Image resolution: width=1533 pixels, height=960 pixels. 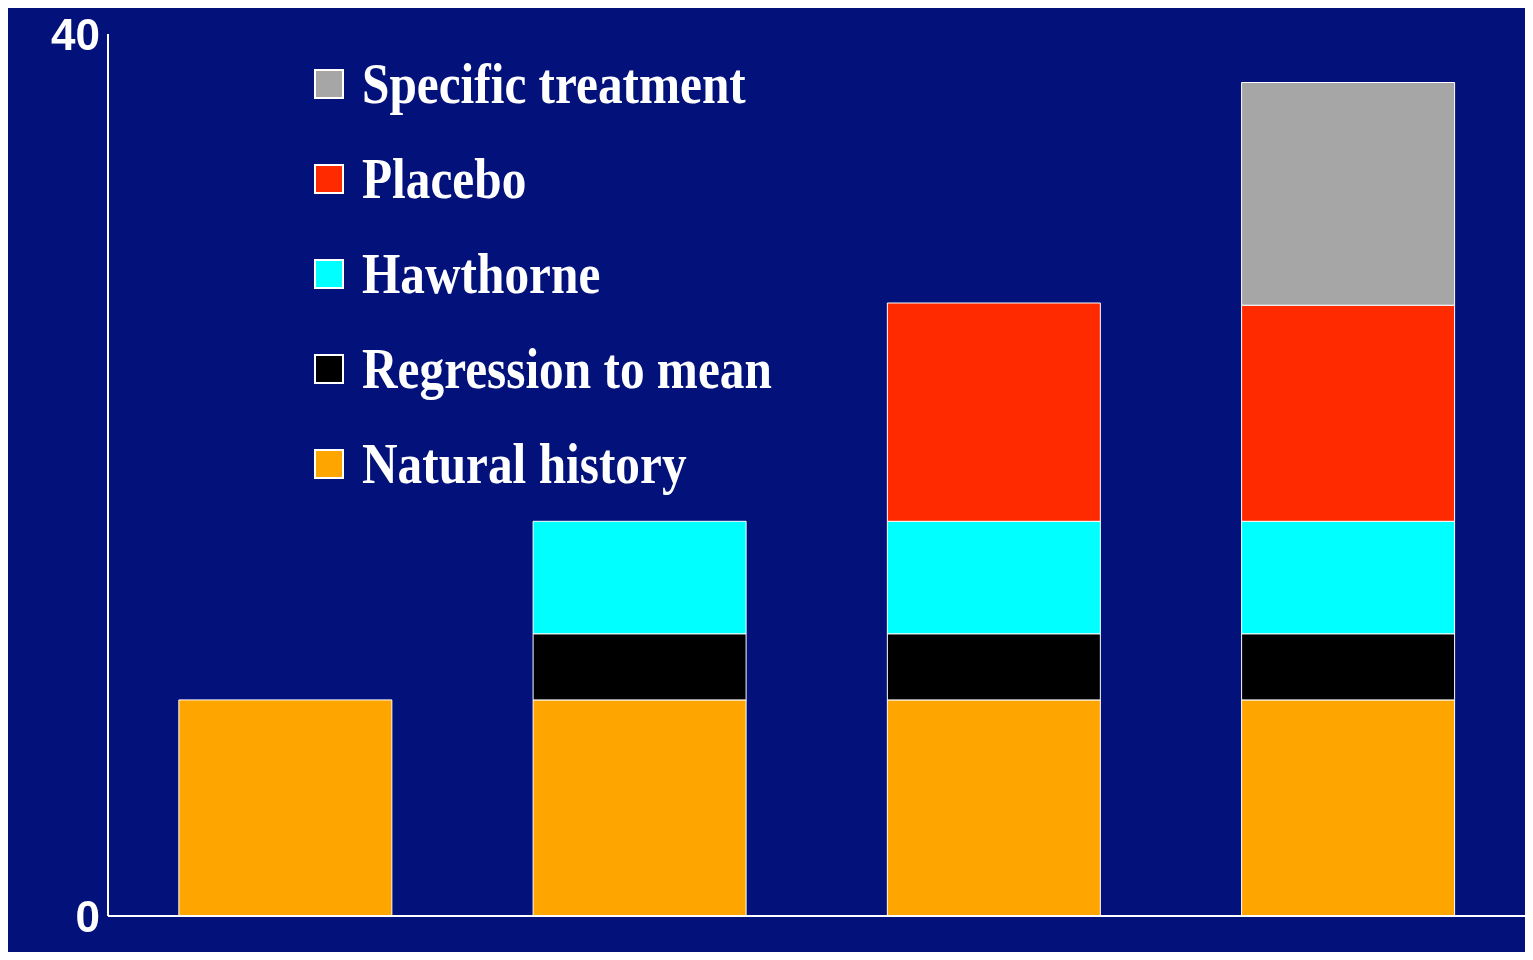 I want to click on legend-label: Placebo, so click(x=444, y=178).